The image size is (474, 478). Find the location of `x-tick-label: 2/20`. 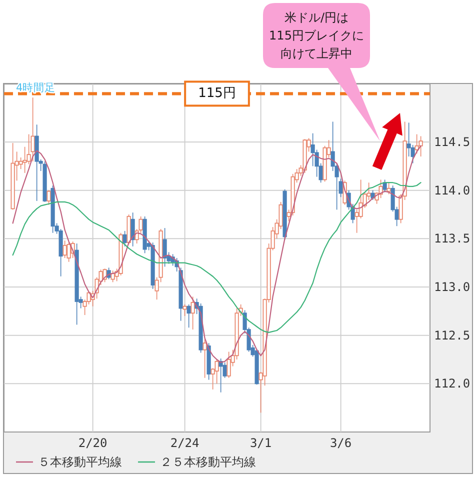

x-tick-label: 2/20 is located at coordinates (93, 443).